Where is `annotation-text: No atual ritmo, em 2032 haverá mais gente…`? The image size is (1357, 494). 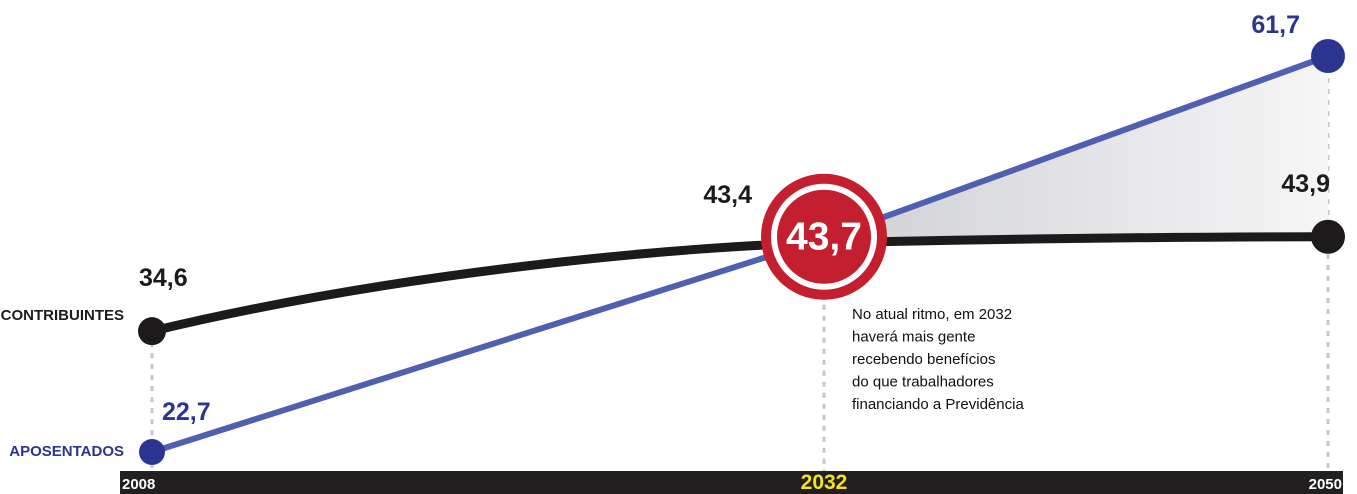
annotation-text: No atual ritmo, em 2032 haverá mais gente… is located at coordinates (938, 359).